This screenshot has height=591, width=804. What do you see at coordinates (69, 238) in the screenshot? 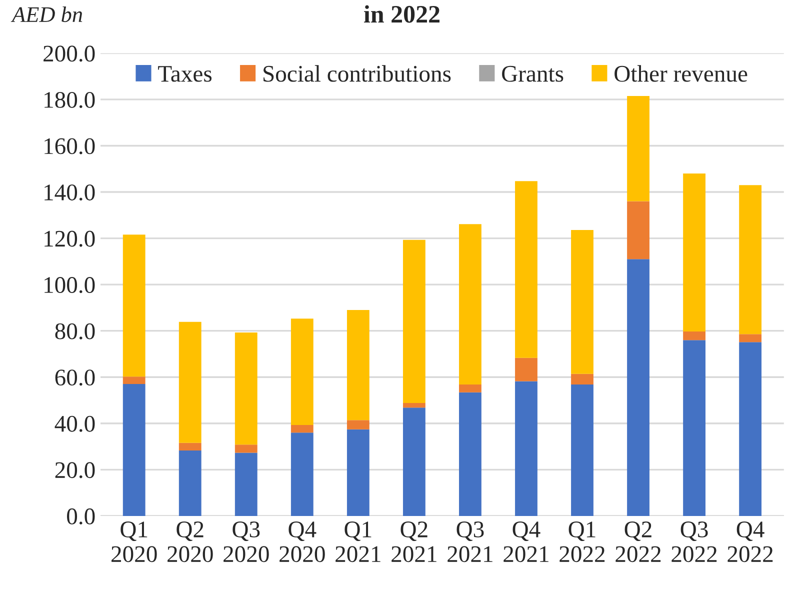
I see `y-tick-label: 120.0` at bounding box center [69, 238].